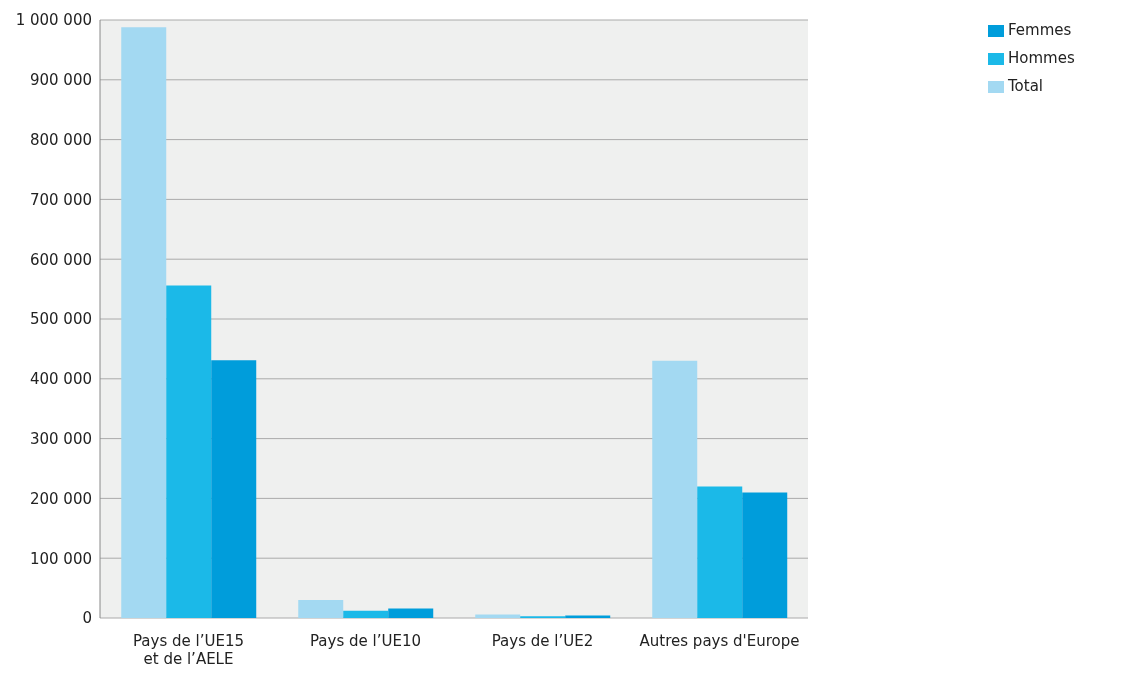 The height and width of the screenshot is (681, 1144). What do you see at coordinates (53, 20) in the screenshot?
I see `y-tick-label: 1 000 000` at bounding box center [53, 20].